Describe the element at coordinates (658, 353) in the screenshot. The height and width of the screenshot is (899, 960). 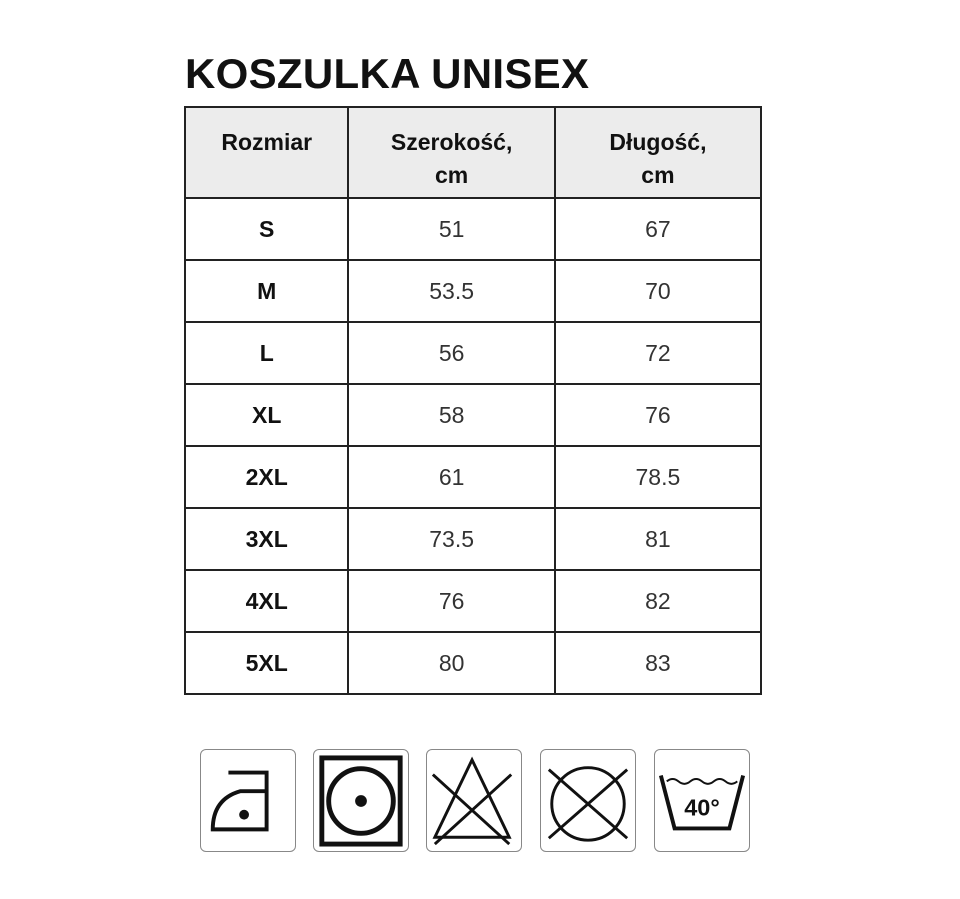
I see `length-cell: 72` at that location.